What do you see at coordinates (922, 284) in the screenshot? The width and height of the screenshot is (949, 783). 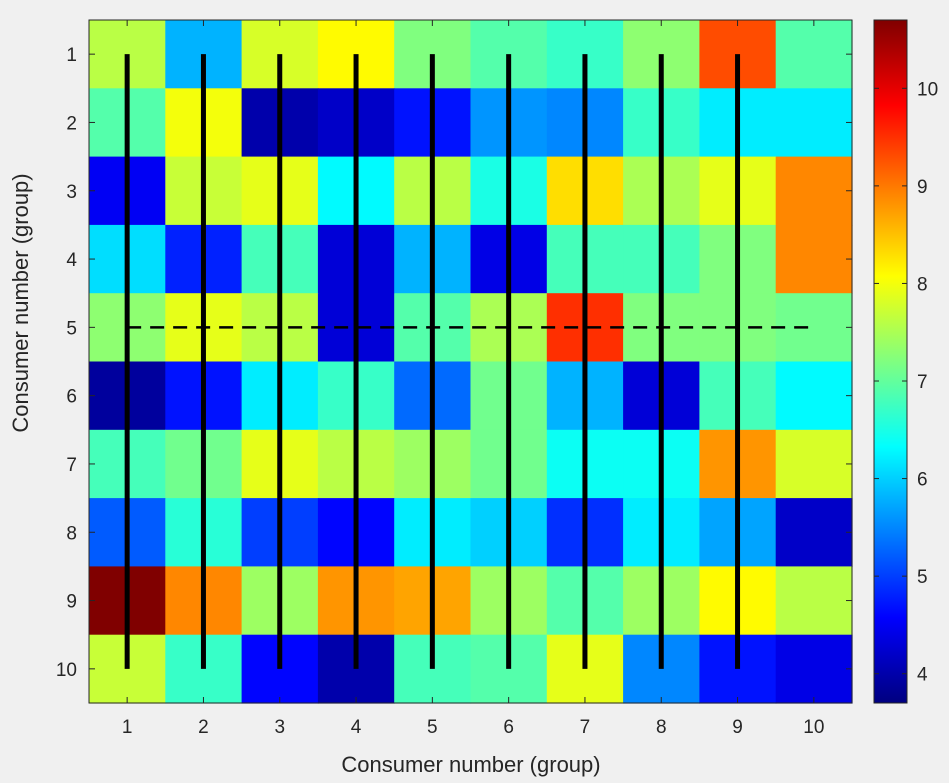 I see `colorbar-tick-label: 8` at bounding box center [922, 284].